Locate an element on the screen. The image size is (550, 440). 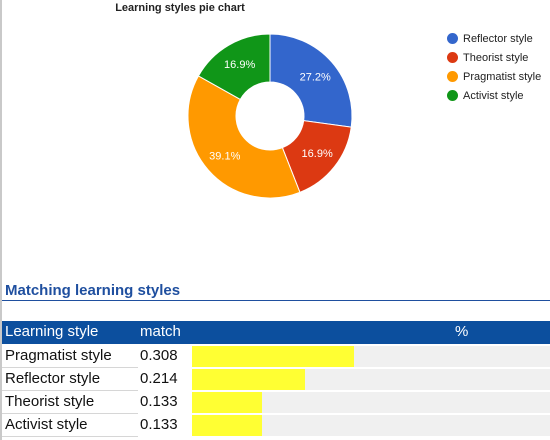
cell-learning-style: Activist style is located at coordinates (46, 424).